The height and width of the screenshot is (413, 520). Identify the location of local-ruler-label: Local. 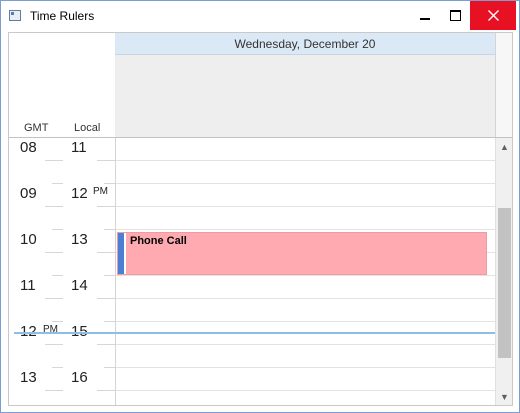
(87, 128).